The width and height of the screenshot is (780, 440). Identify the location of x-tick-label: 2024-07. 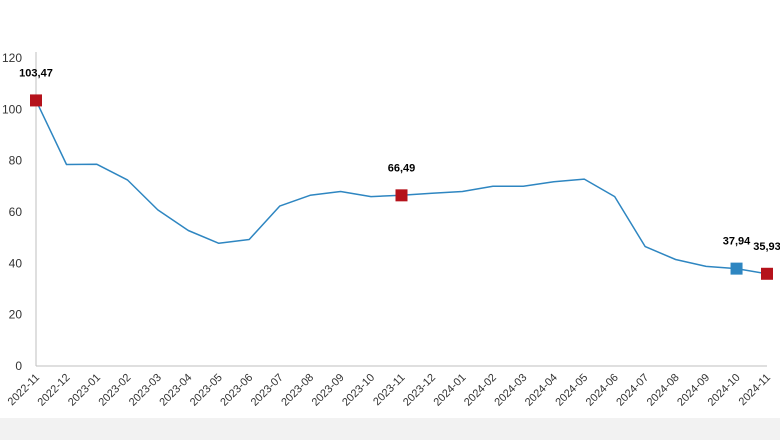
(632, 390).